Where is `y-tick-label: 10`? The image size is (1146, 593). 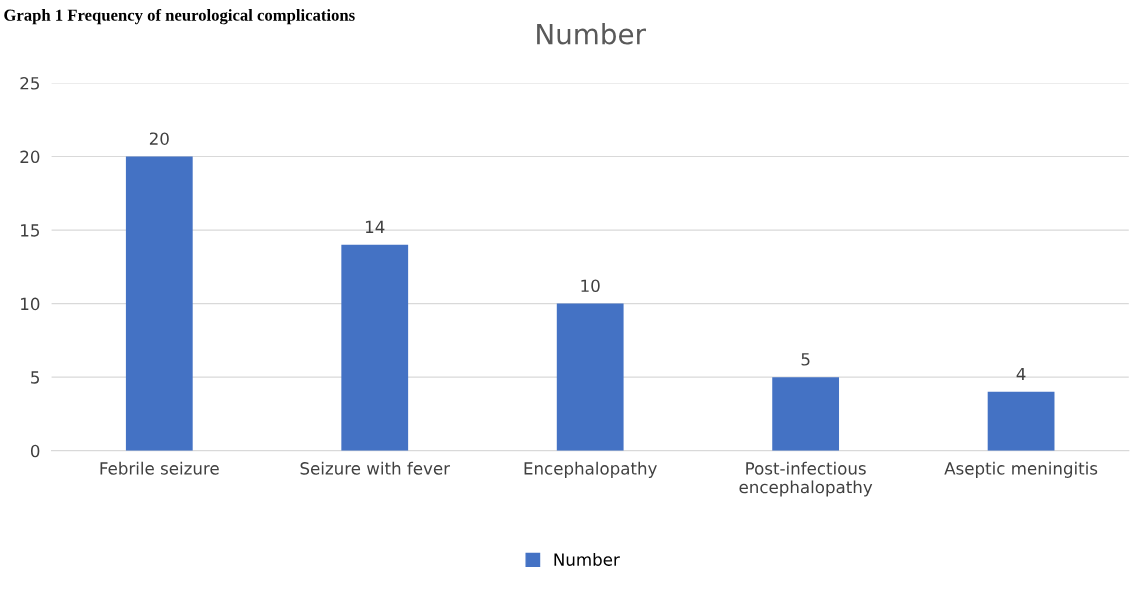
y-tick-label: 10 is located at coordinates (30, 304).